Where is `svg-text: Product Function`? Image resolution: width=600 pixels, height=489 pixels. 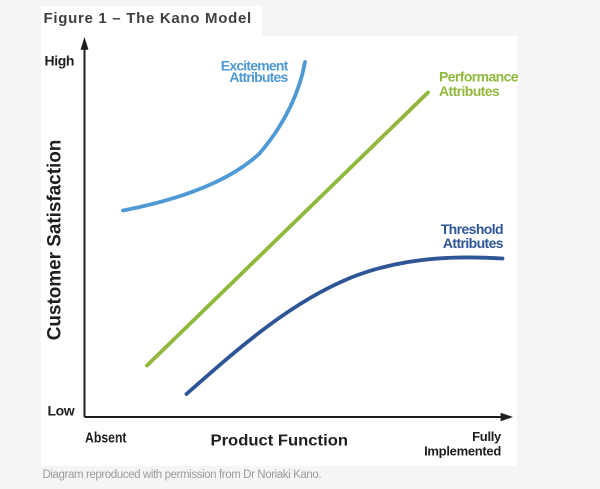 svg-text: Product Function is located at coordinates (280, 441).